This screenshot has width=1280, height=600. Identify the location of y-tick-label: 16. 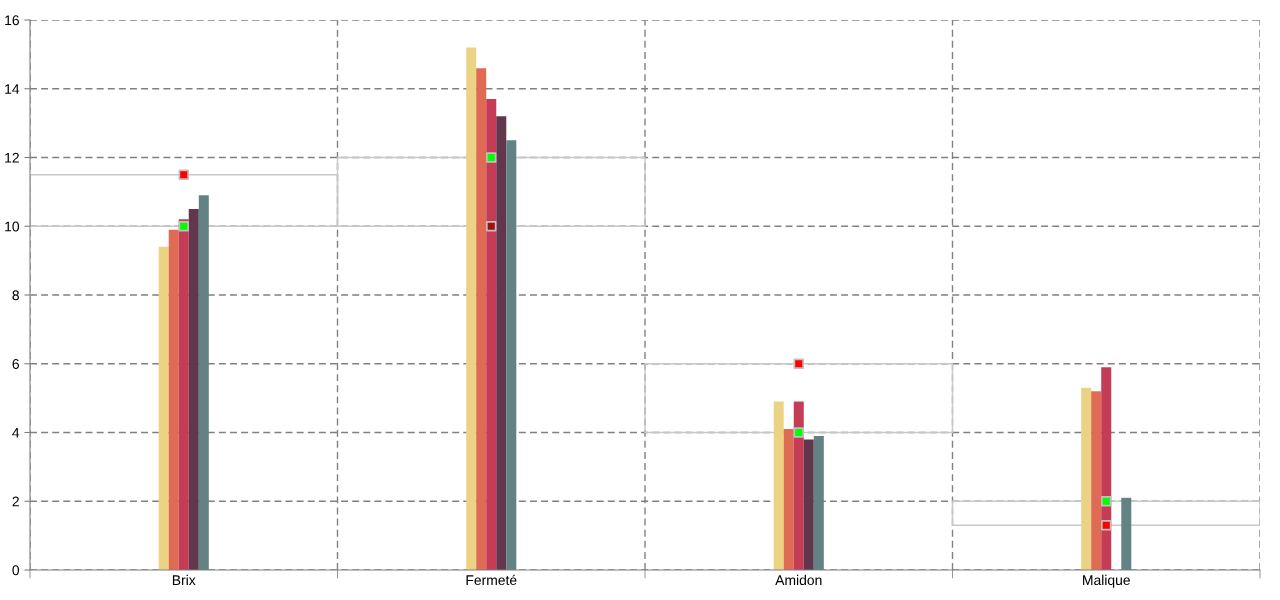
(12, 20).